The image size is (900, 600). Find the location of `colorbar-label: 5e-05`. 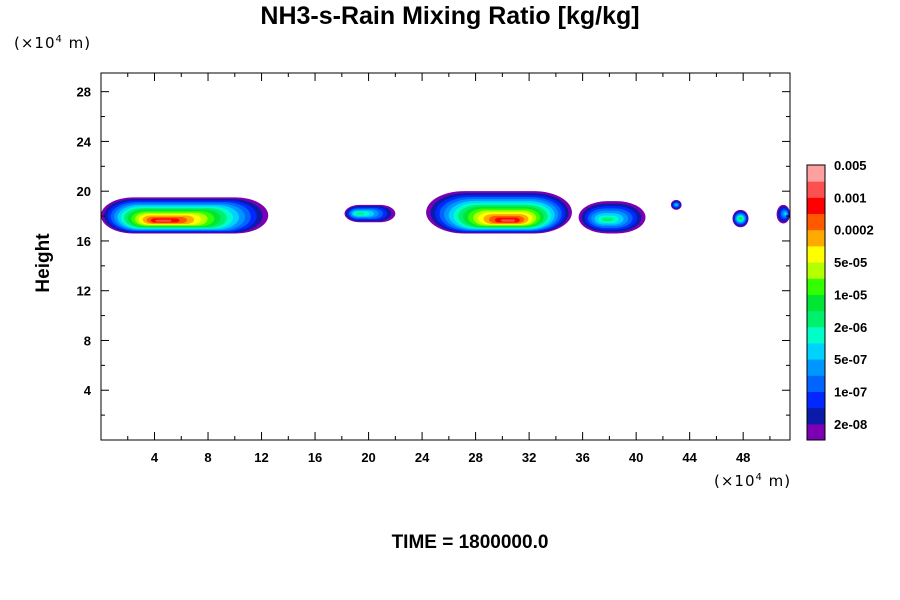

colorbar-label: 5e-05 is located at coordinates (850, 262).